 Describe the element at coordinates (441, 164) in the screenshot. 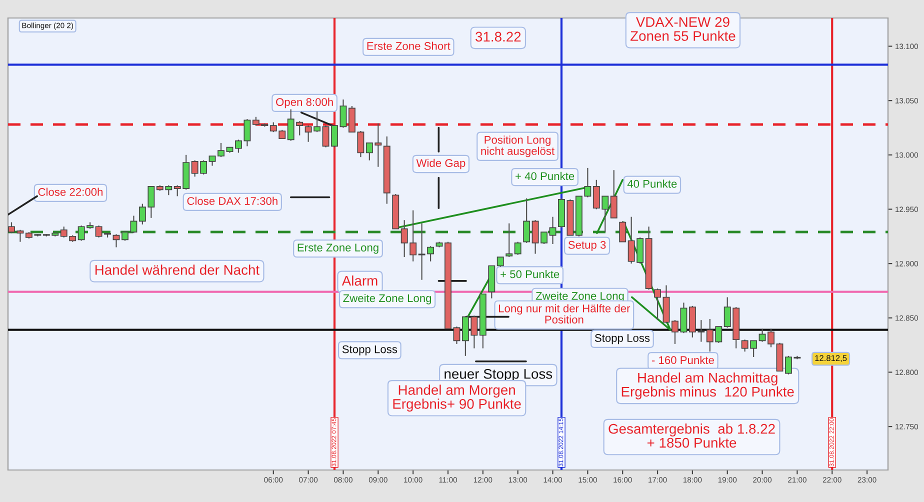

I see `annotation: Wide Gap` at that location.